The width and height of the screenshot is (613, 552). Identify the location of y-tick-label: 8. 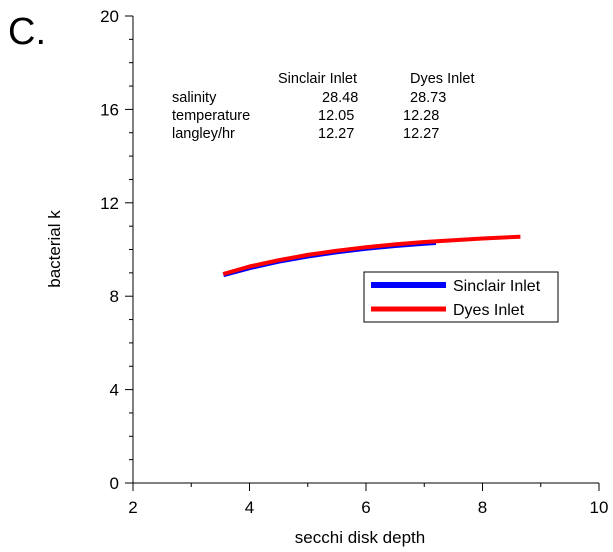
(114, 296).